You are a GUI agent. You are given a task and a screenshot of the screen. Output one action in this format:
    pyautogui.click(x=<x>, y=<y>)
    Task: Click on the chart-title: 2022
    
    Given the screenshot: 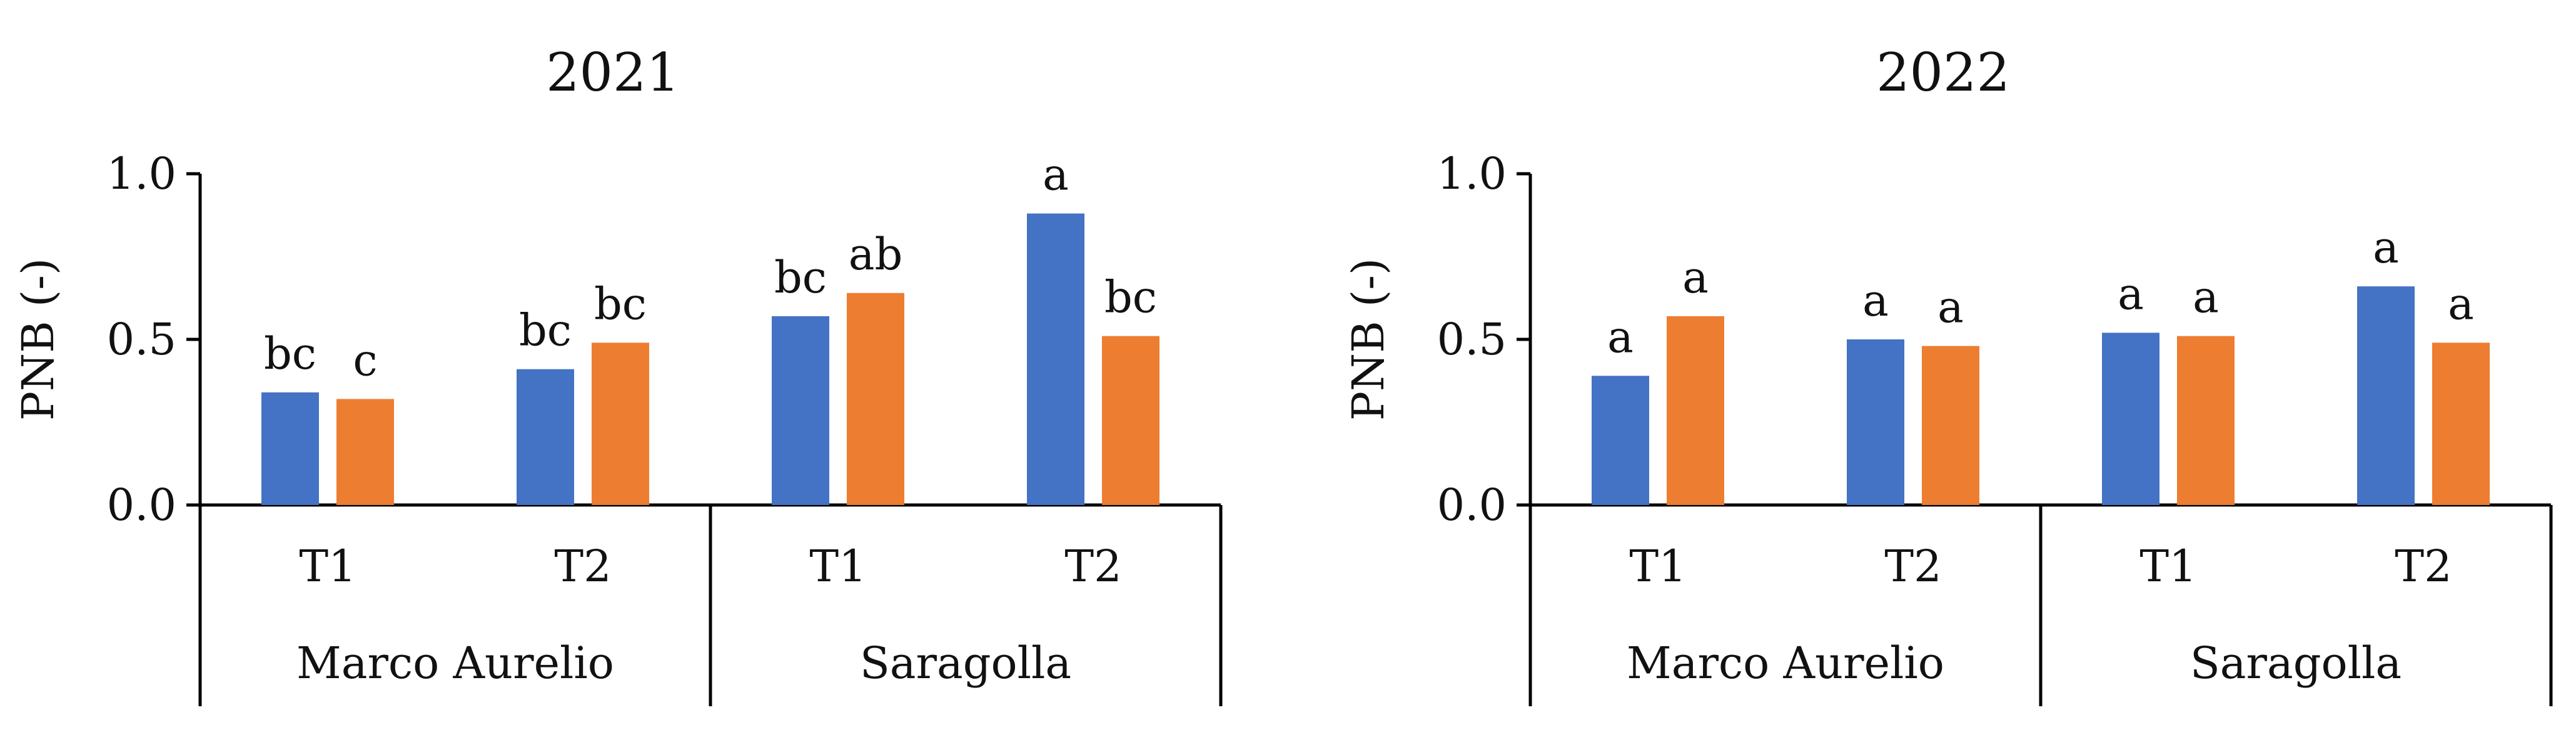 What is the action you would take?
    pyautogui.click(x=1943, y=72)
    